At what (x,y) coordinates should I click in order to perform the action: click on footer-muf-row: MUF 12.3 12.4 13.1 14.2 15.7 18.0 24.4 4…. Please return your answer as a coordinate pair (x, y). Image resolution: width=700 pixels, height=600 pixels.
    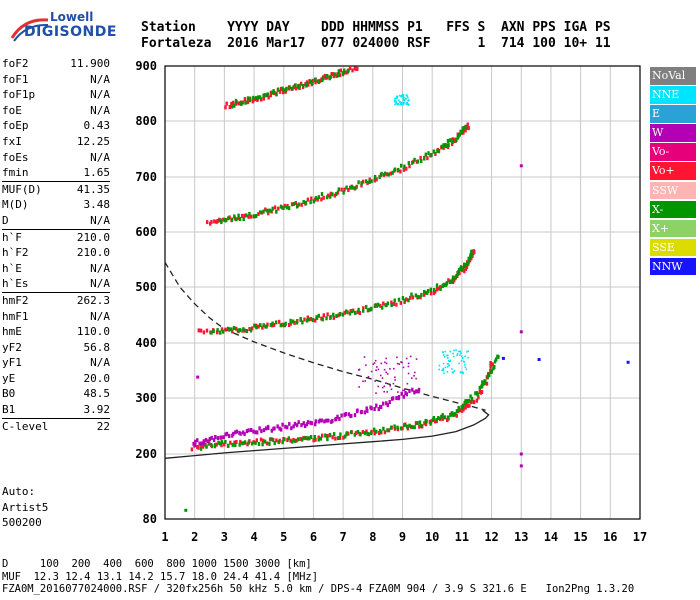
    Looking at the image, I should click on (160, 576).